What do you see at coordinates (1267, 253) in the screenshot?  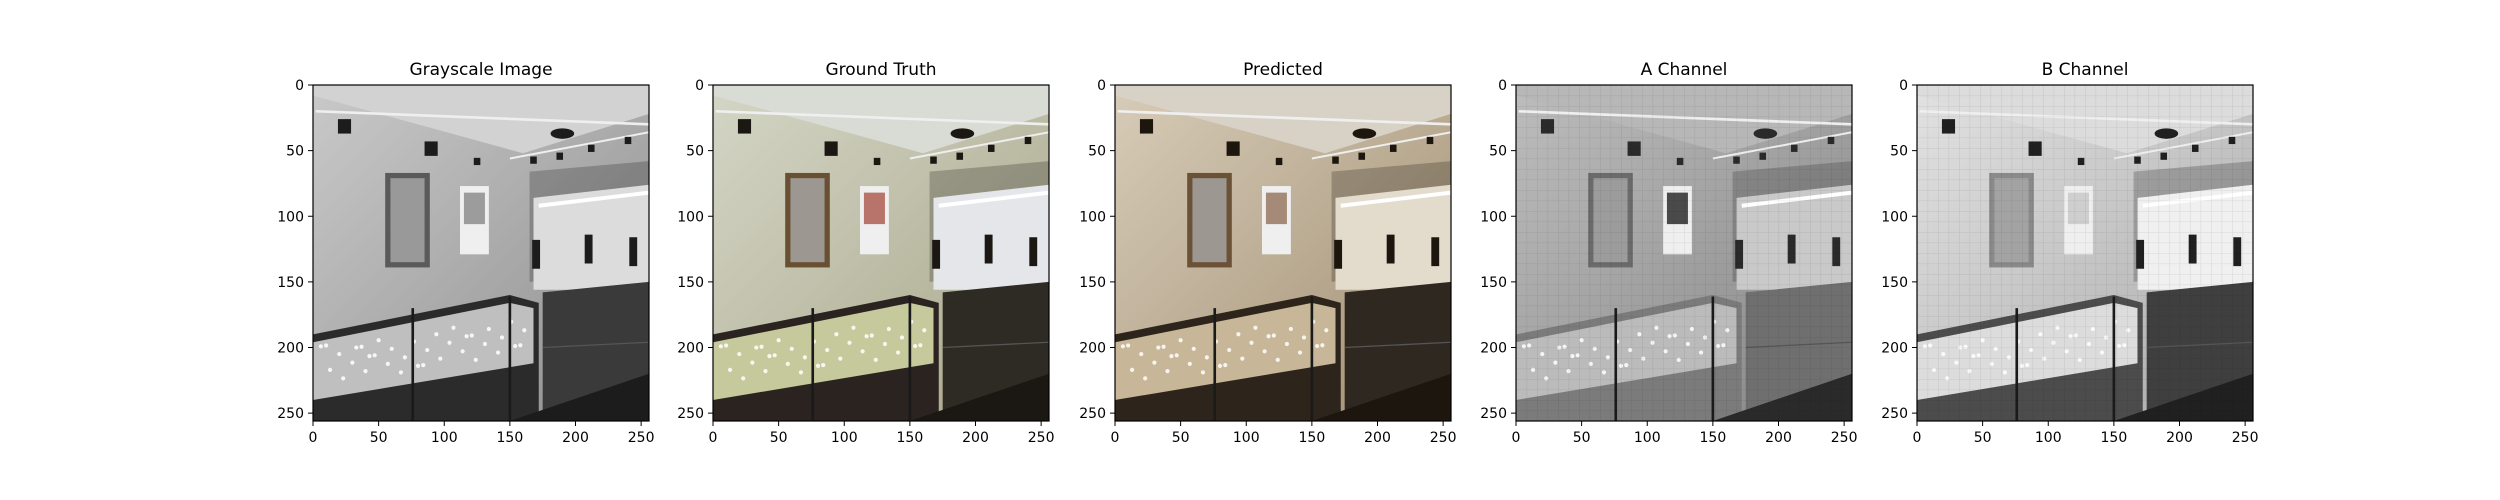 I see `panel-3: Predicted 0 50 100 150 200 250 0 50 100 150 200 250` at bounding box center [1267, 253].